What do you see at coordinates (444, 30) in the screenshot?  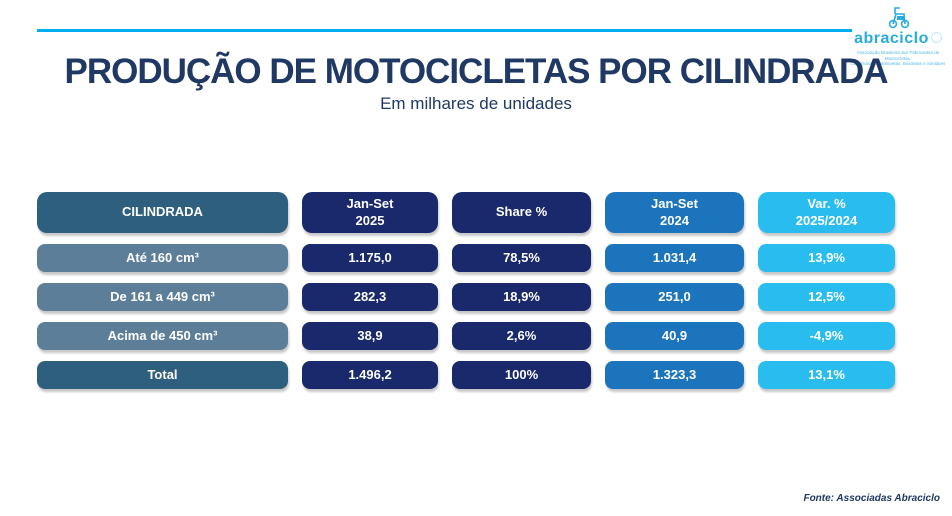 I see `top-accent-rule` at bounding box center [444, 30].